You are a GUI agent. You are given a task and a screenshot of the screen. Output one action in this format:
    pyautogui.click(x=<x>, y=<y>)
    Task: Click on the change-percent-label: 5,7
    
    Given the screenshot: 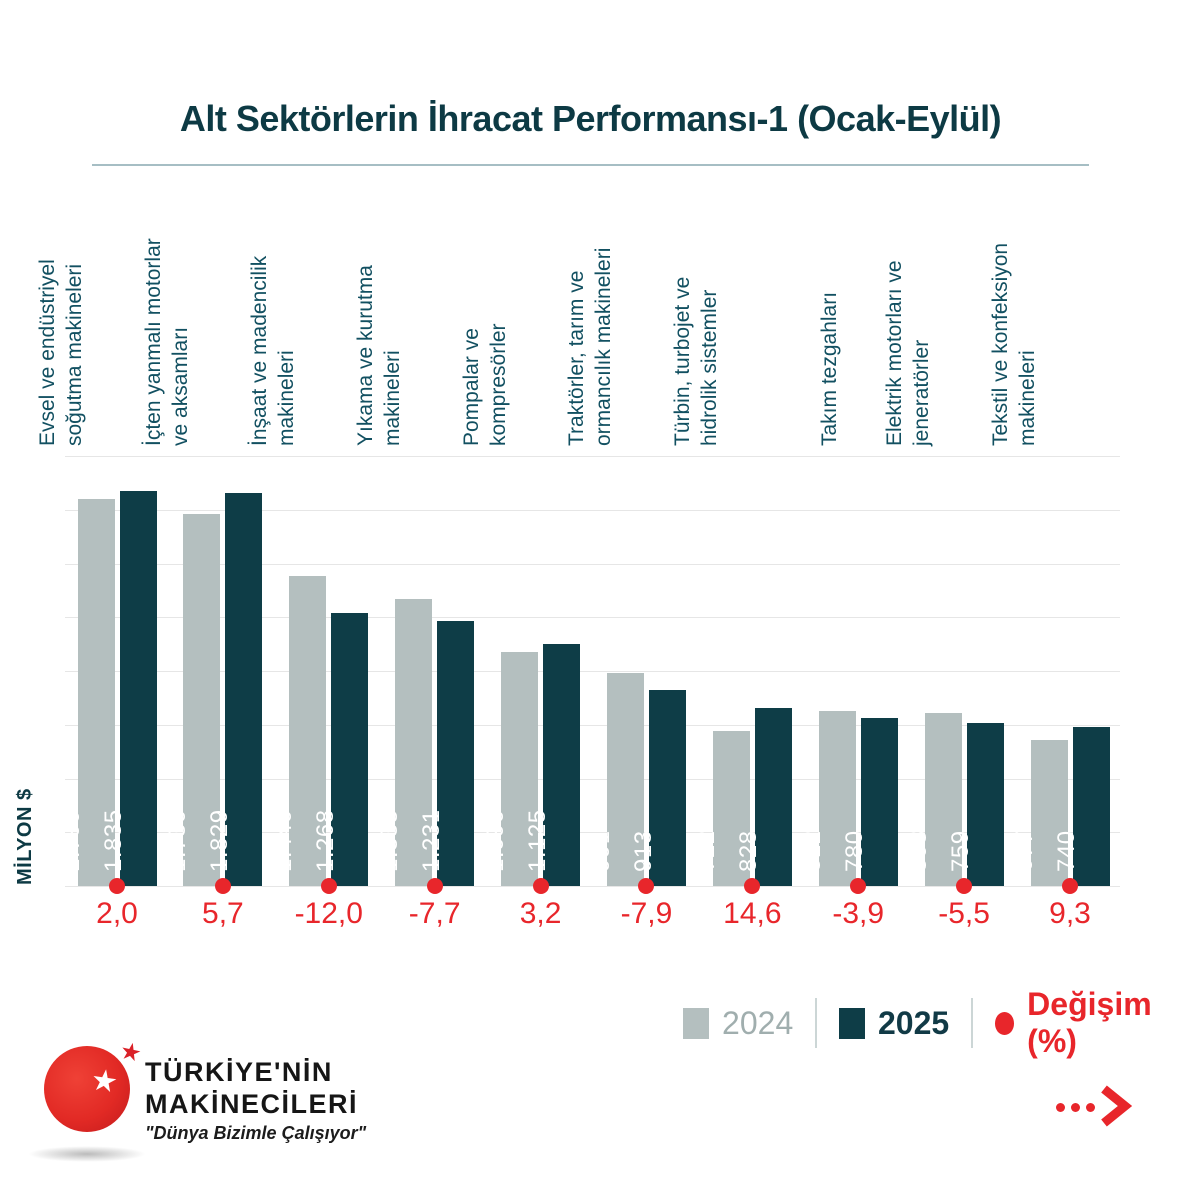 What is the action you would take?
    pyautogui.click(x=223, y=913)
    